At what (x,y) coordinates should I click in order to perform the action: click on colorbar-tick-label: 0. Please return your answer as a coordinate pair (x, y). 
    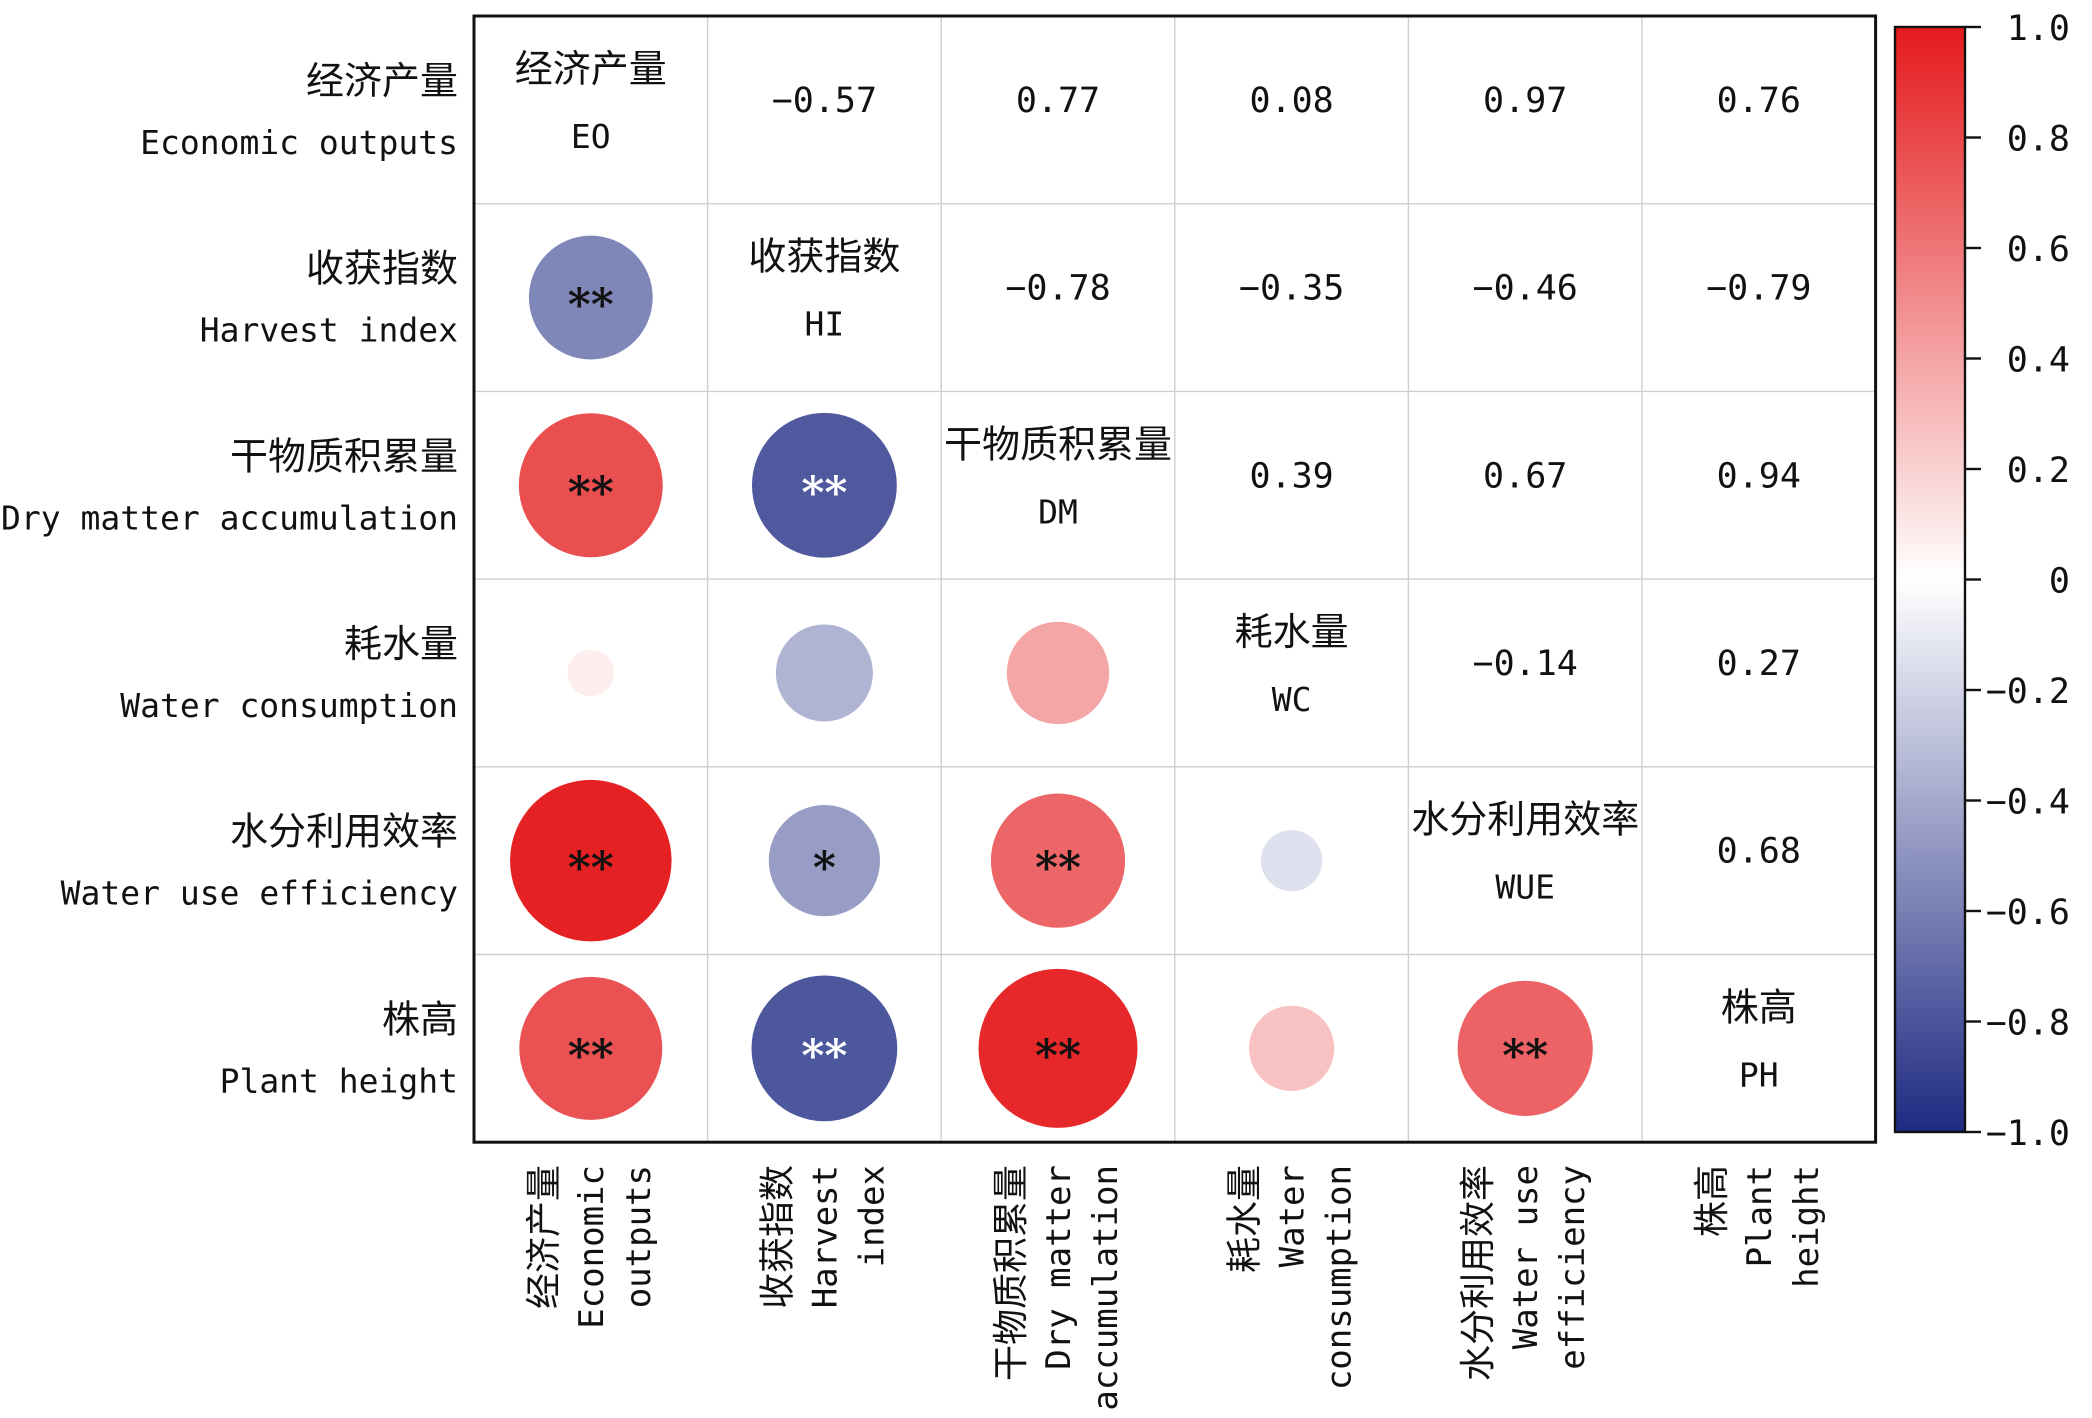
    Looking at the image, I should click on (2059, 582).